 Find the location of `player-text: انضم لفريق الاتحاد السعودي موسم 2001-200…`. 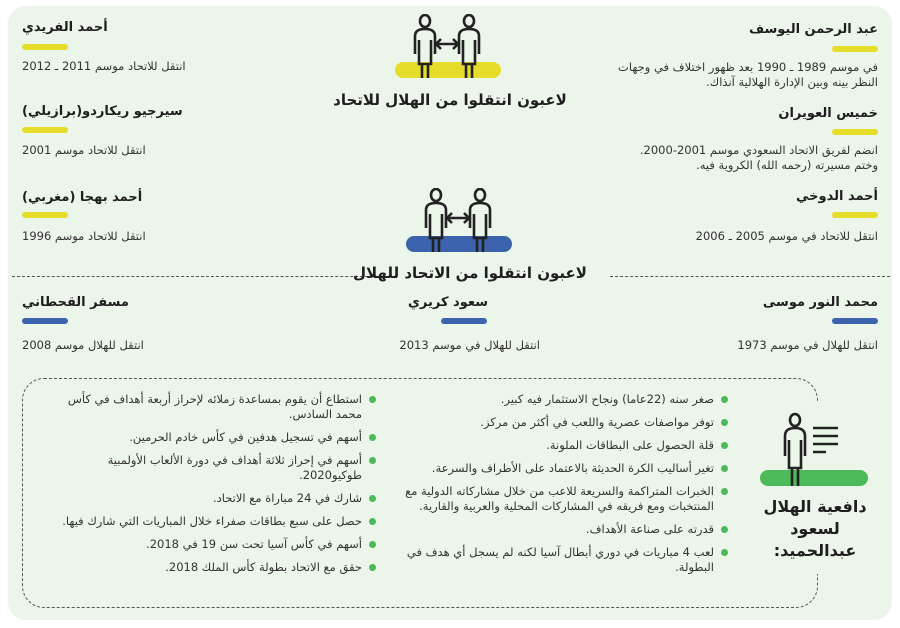

player-text: انضم لفريق الاتحاد السعودي موسم 2001-200… is located at coordinates (758, 157).